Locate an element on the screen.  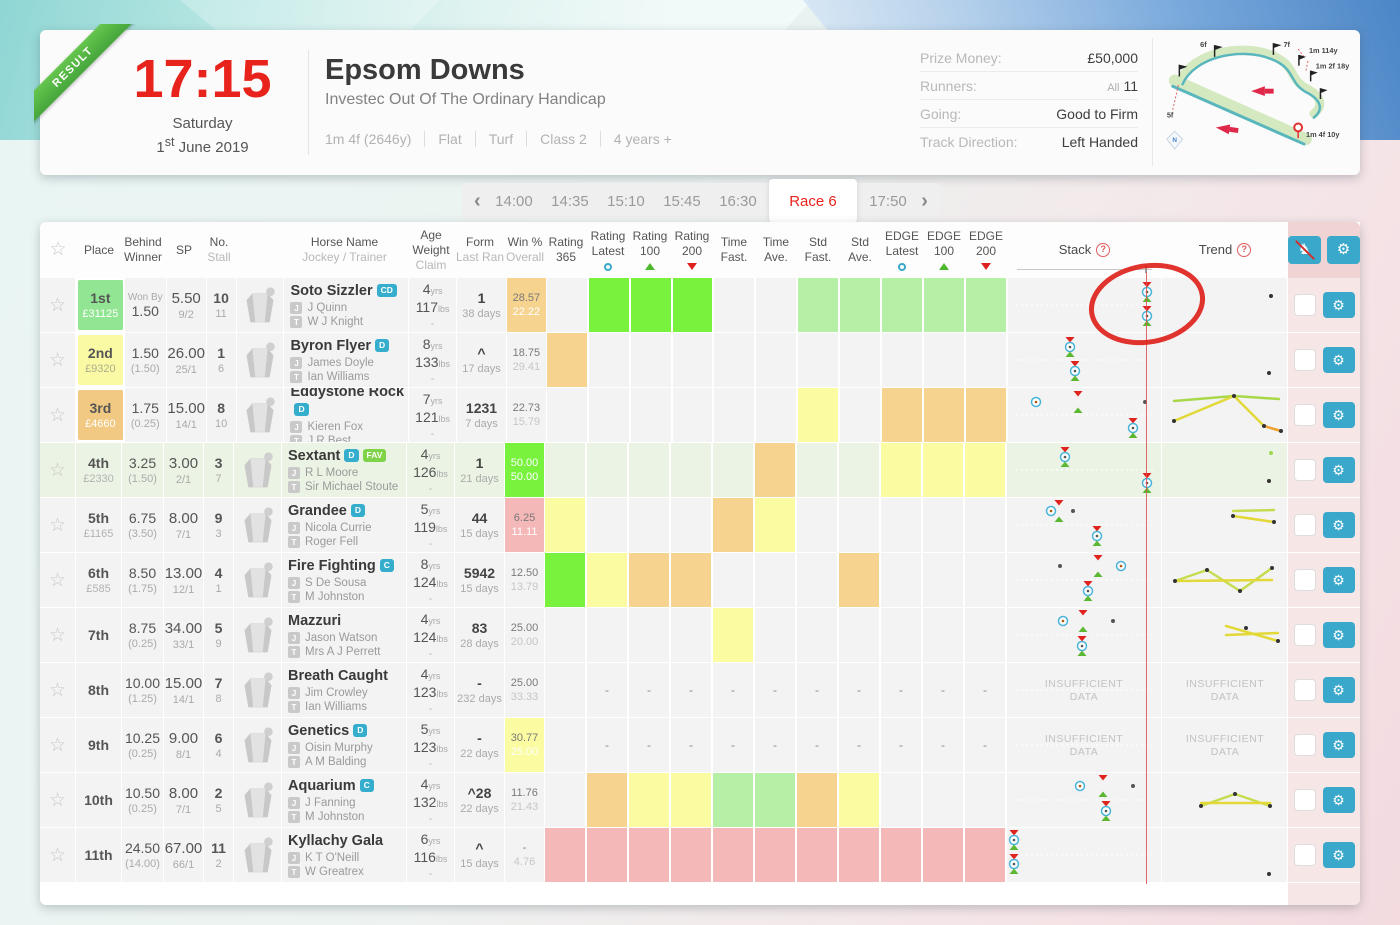
race-time-block: 17:15 Saturday 1st June 2019 is located at coordinates (202, 102).